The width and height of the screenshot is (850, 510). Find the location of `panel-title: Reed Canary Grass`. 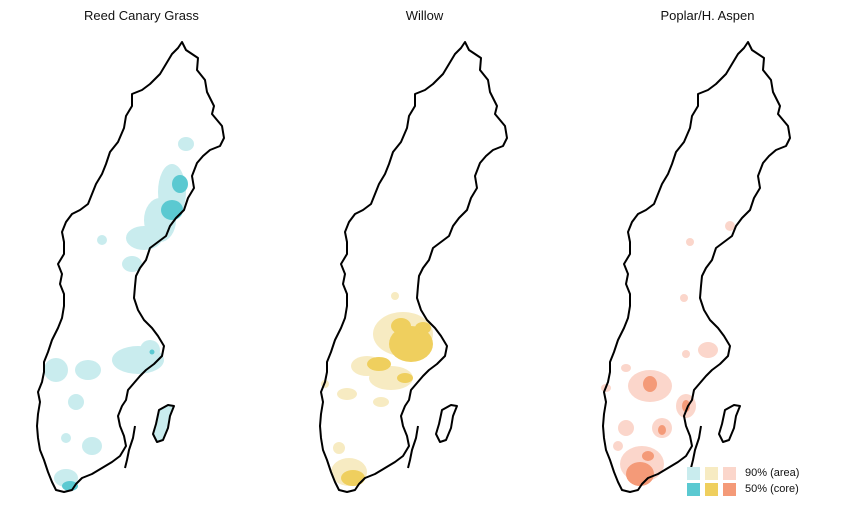

panel-title: Reed Canary Grass is located at coordinates (141, 15).